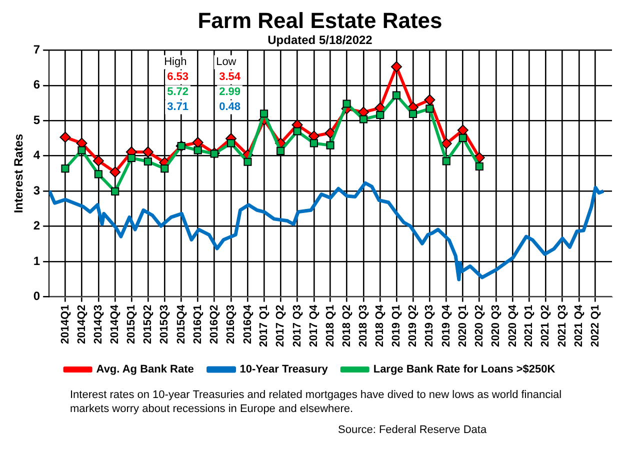  What do you see at coordinates (430, 325) in the screenshot?
I see `x-tick-label: 2019 Q3` at bounding box center [430, 325].